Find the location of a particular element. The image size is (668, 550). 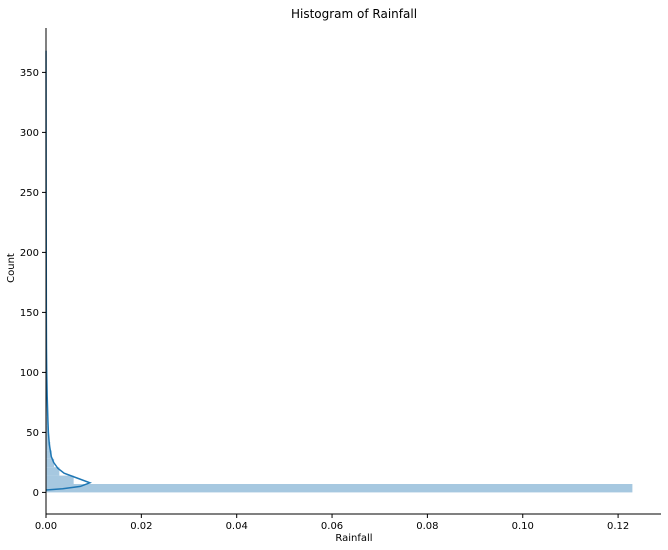

y-tick-label: 0 is located at coordinates (36, 493).